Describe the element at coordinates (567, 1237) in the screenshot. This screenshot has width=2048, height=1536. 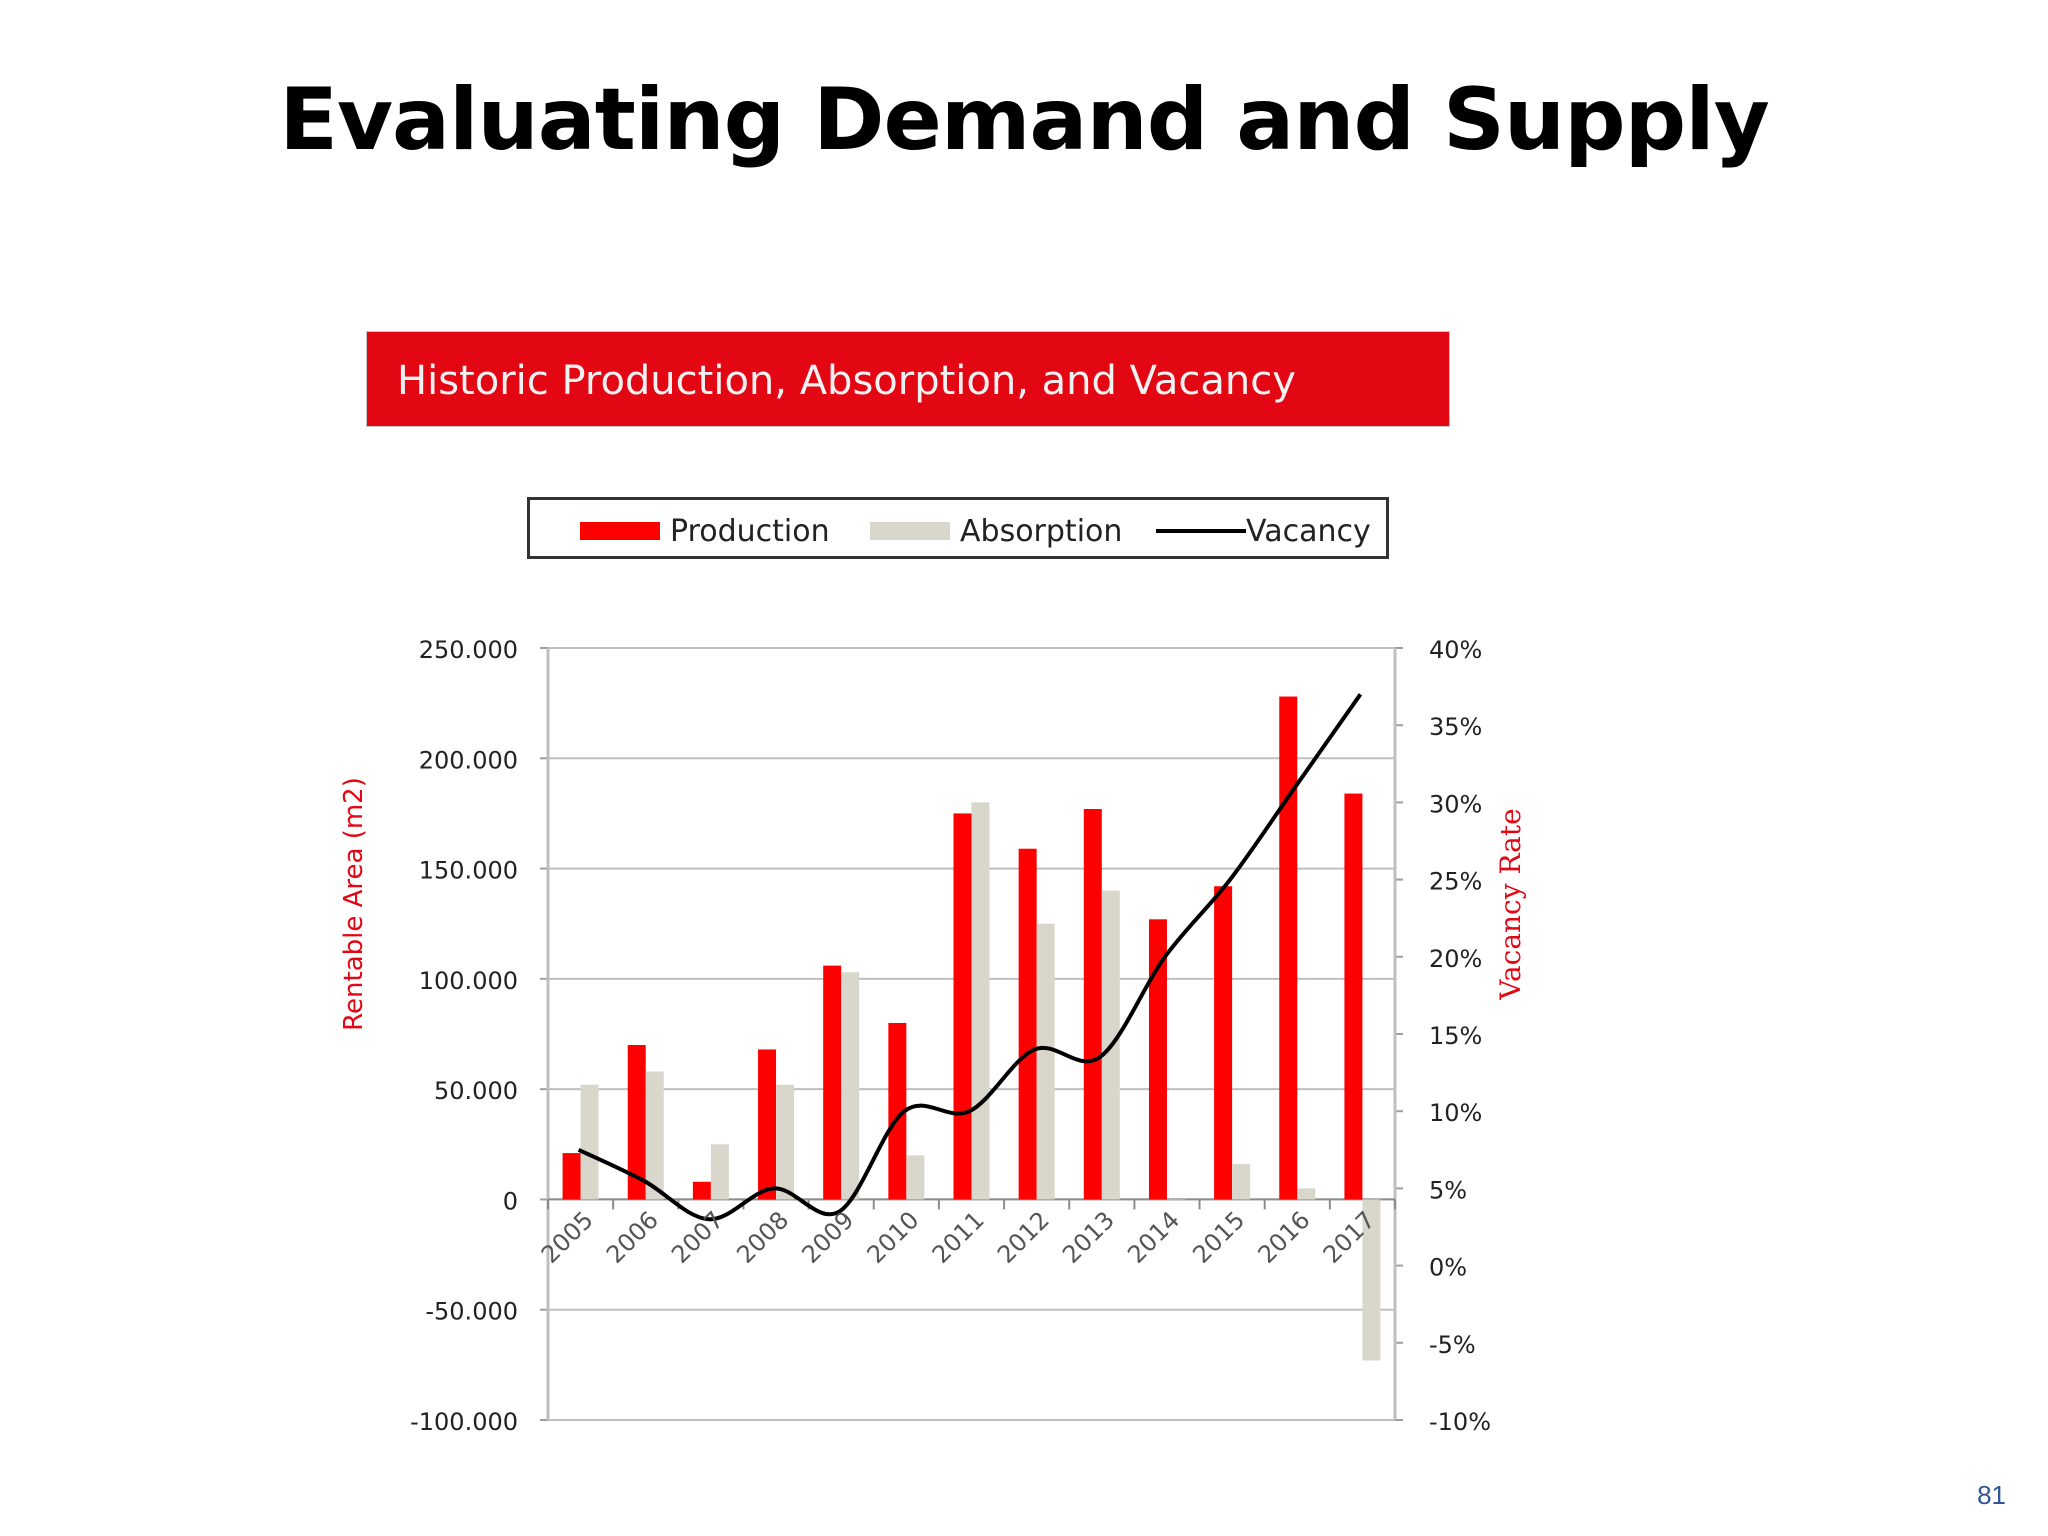
I see `category-label: 2005` at that location.